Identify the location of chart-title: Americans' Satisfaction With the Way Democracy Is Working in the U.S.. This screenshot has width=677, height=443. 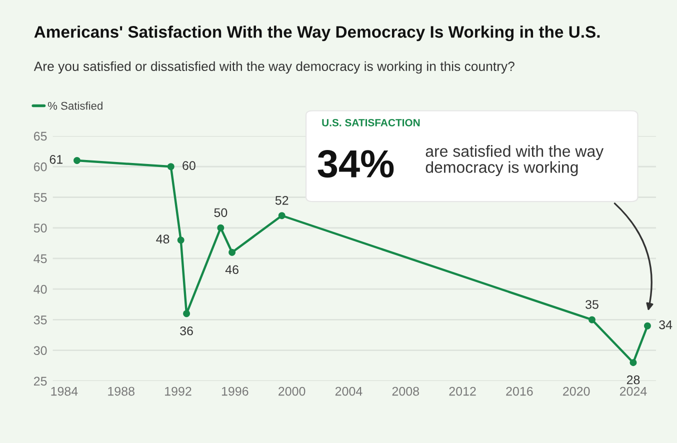
(317, 34).